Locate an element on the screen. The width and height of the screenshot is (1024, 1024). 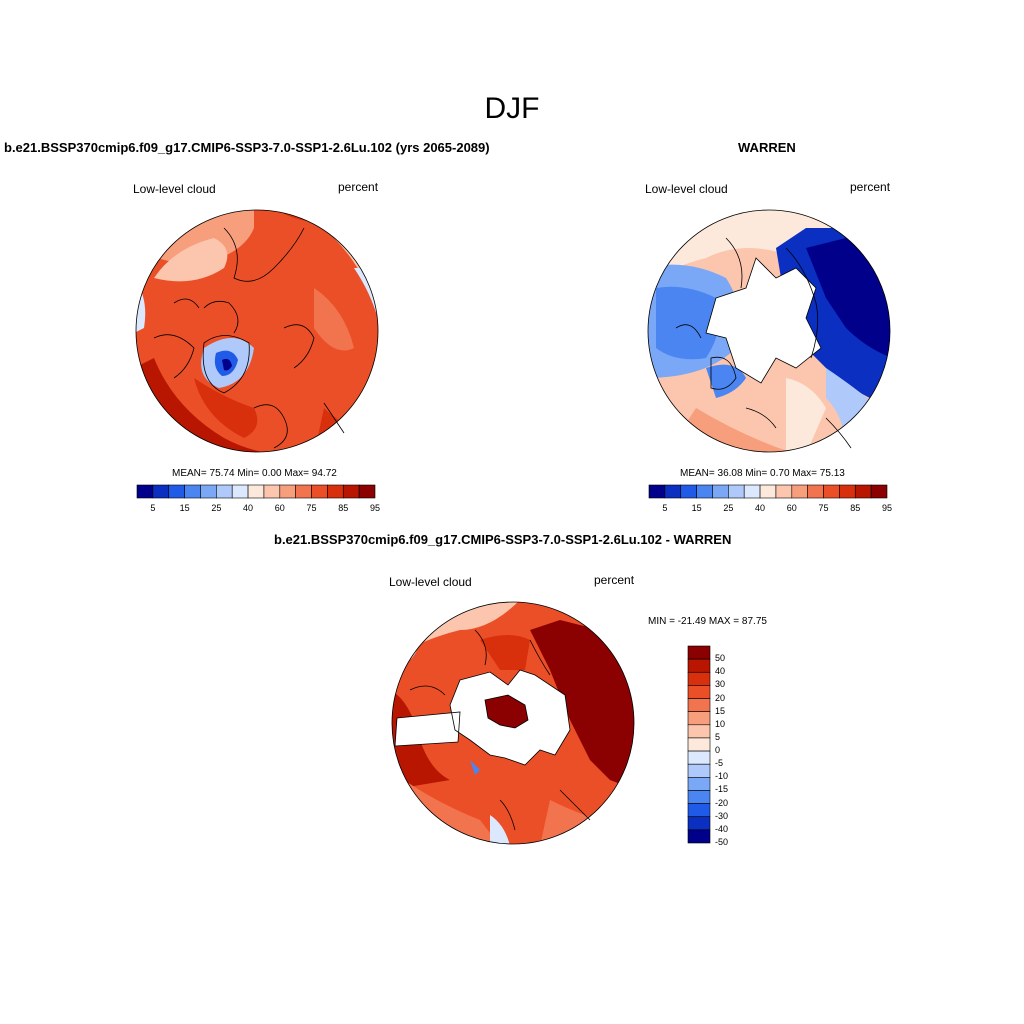
colorbar-label: 20 is located at coordinates (720, 697).